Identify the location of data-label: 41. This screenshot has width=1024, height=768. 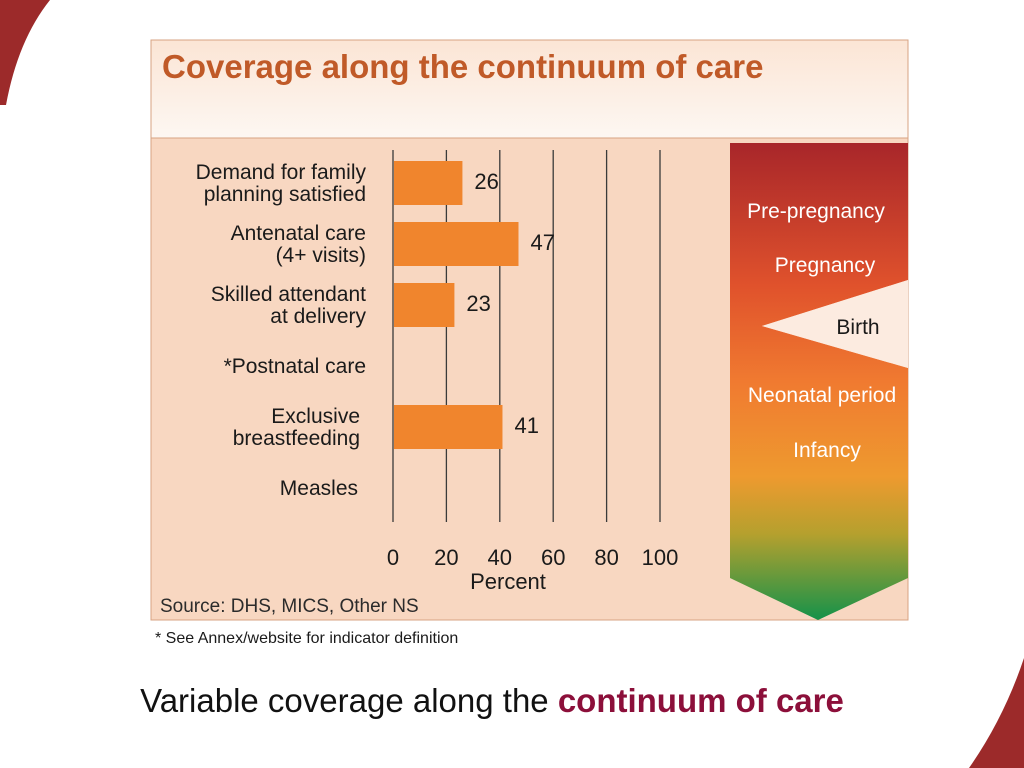
(526, 425).